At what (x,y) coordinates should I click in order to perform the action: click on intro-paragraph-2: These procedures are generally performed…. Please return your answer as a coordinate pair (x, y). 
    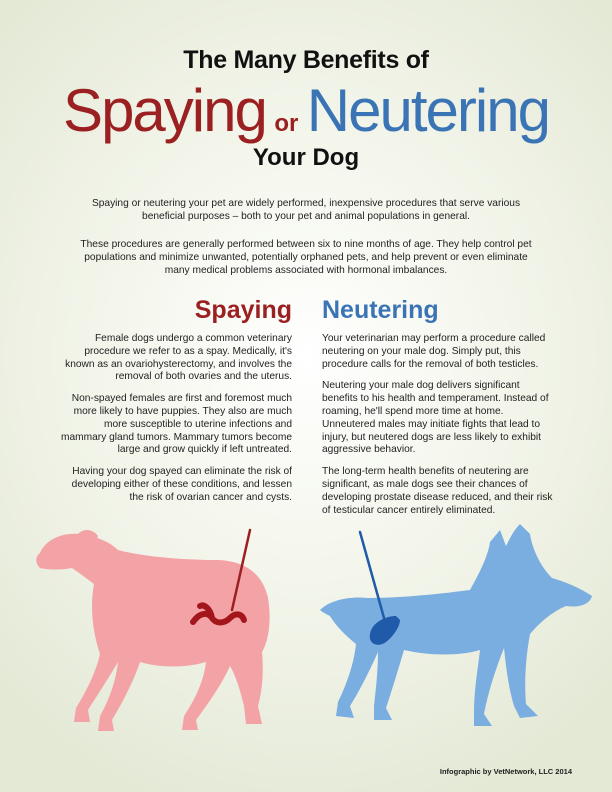
    Looking at the image, I should click on (306, 257).